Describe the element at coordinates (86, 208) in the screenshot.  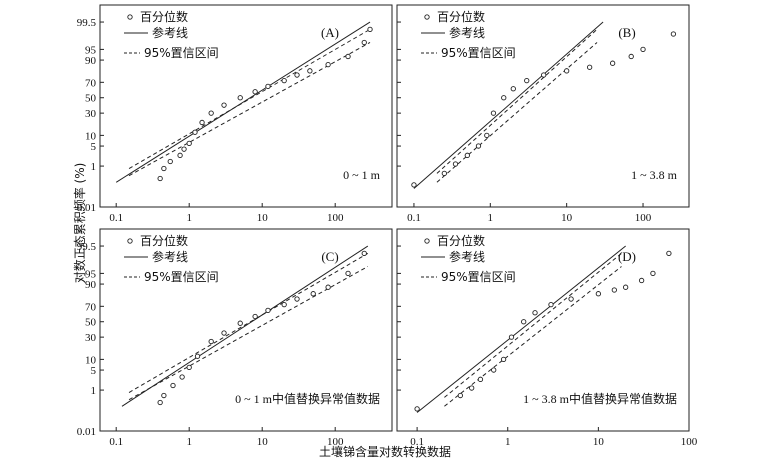
I see `y-tick-label: 0.01` at that location.